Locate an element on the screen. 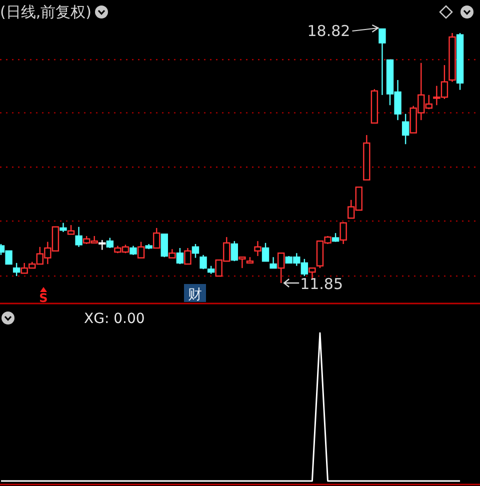 The image size is (480, 486). chart-title: XG: 0.00 is located at coordinates (114, 319).